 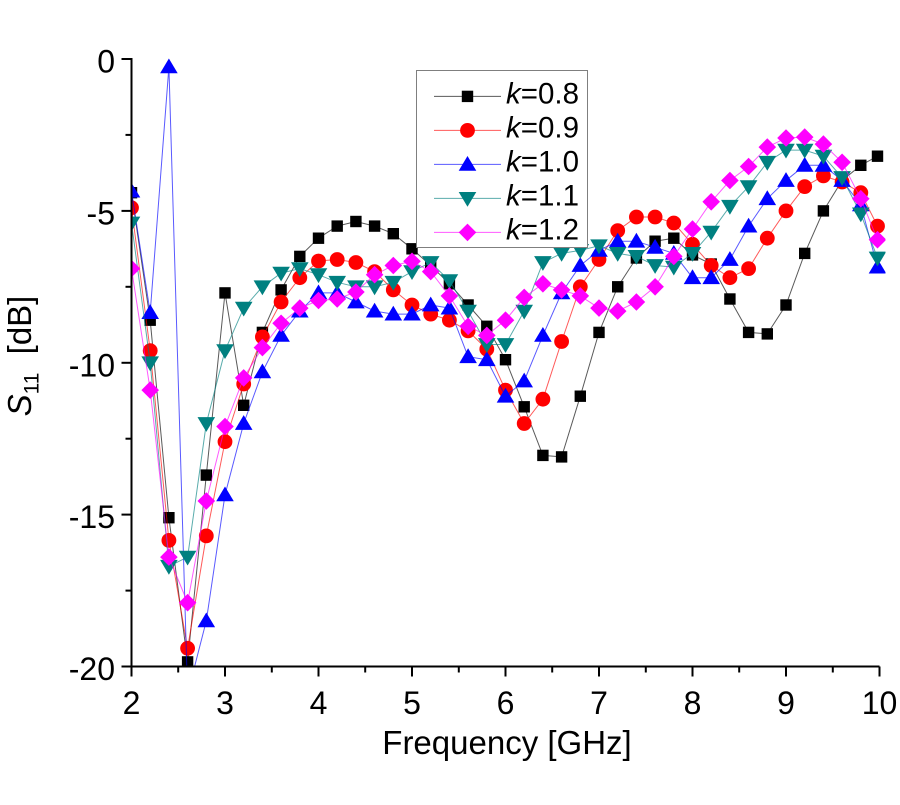 What do you see at coordinates (542, 93) in the screenshot?
I see `svg-text: k=0.8` at bounding box center [542, 93].